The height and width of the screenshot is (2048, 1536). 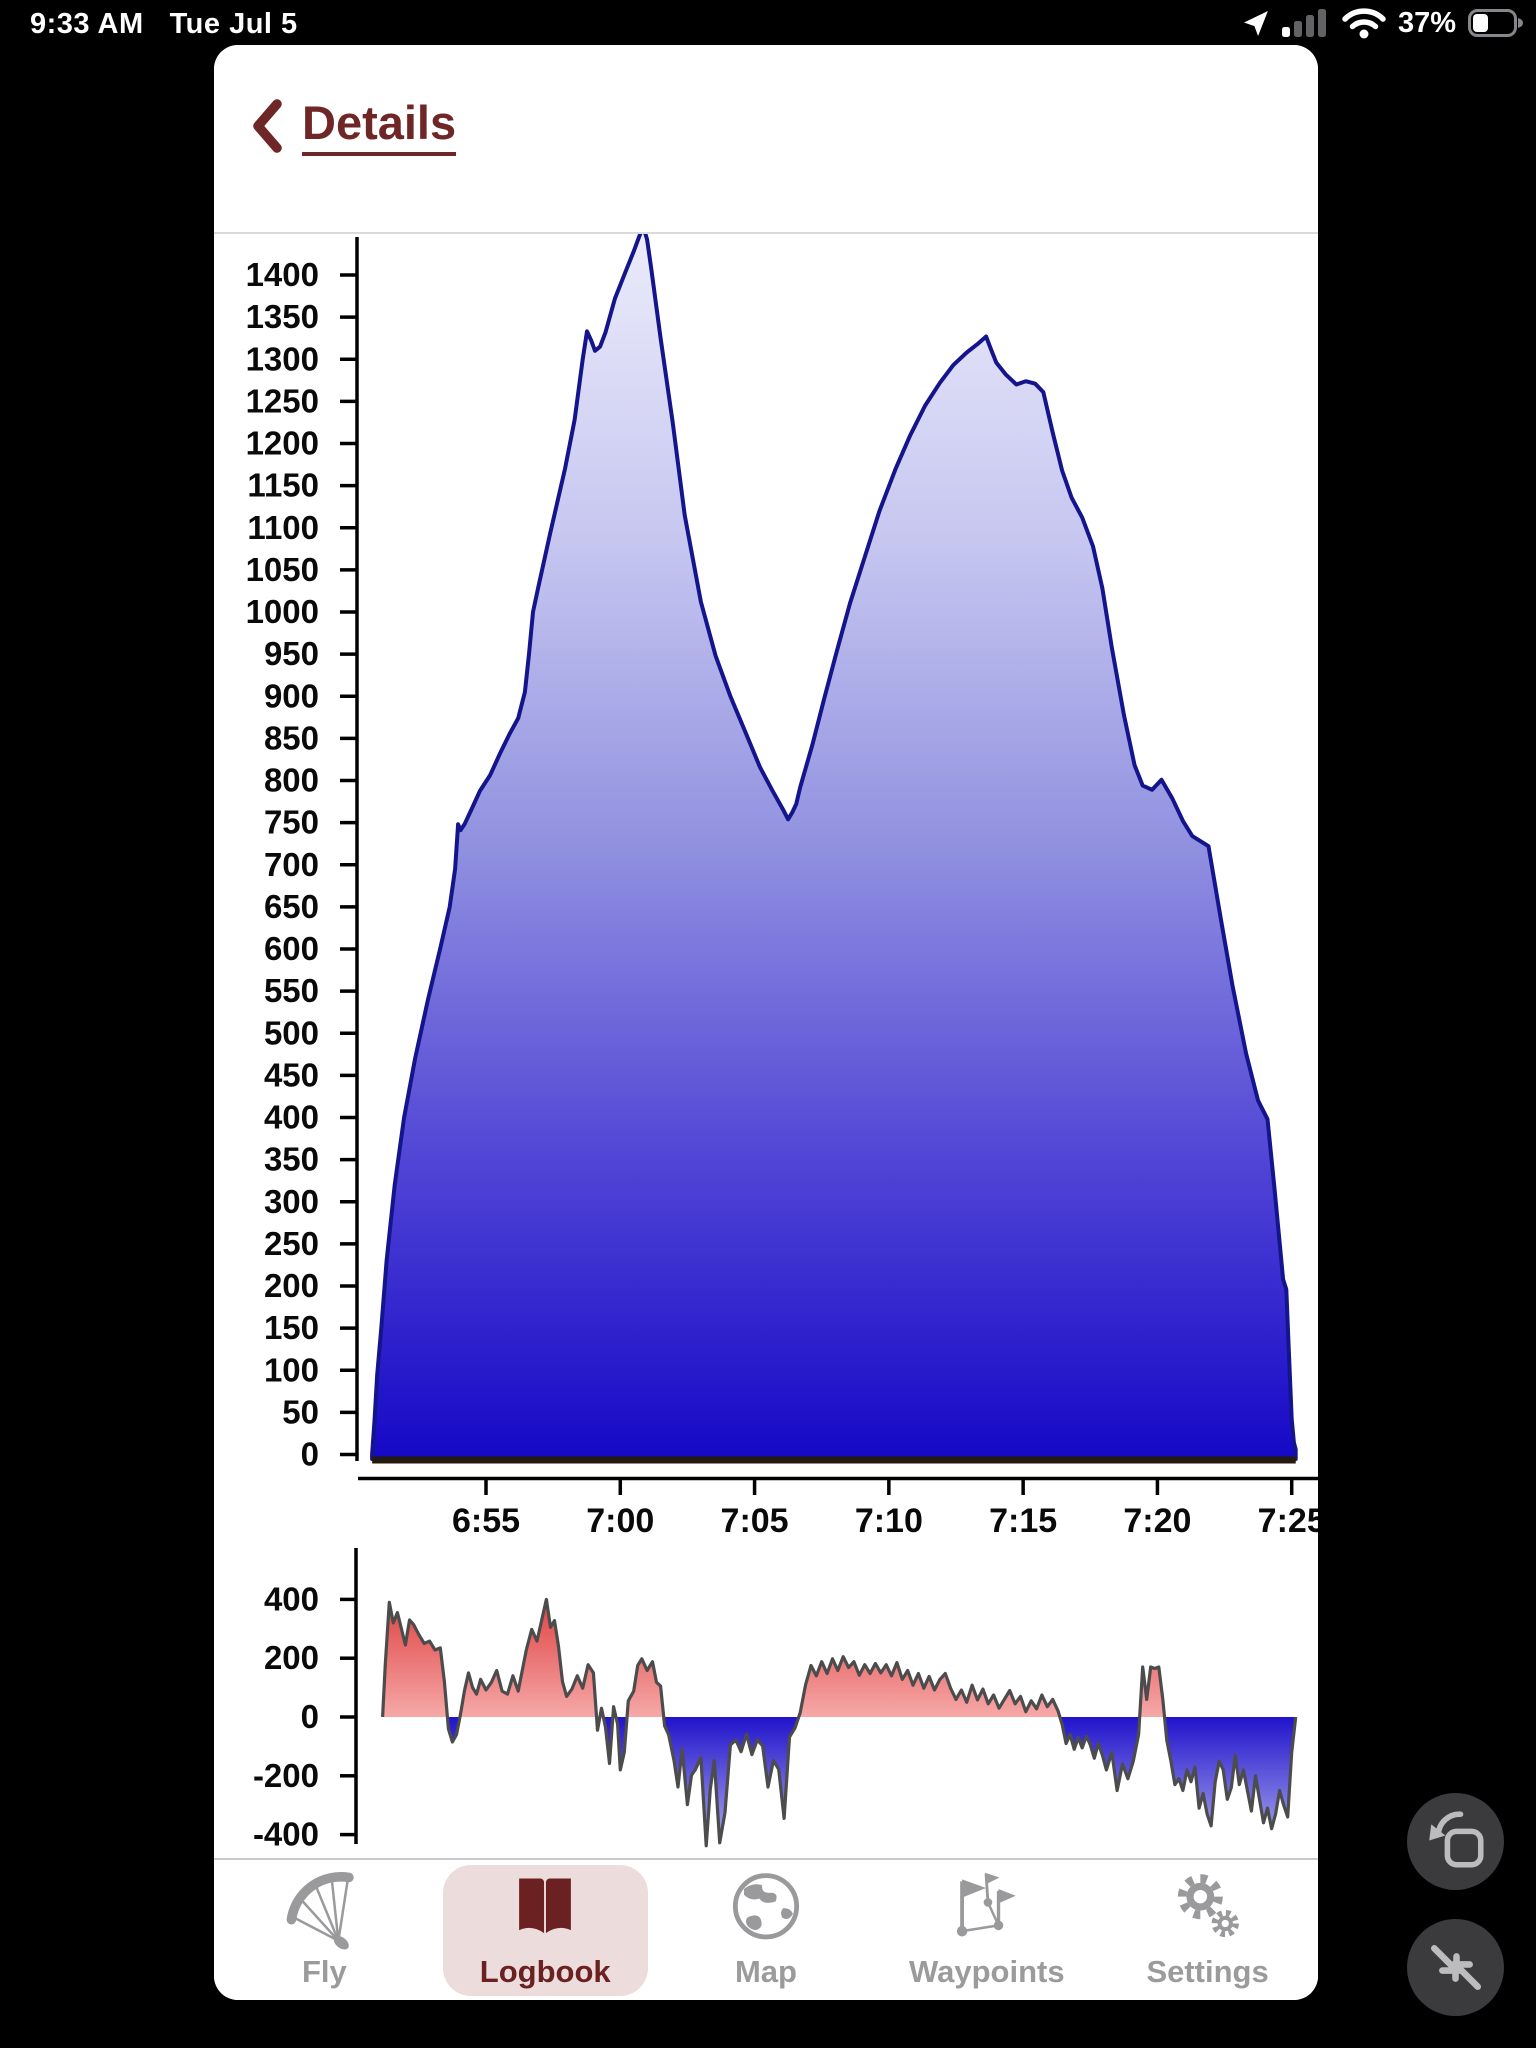 I want to click on tab-label-fly: Fly, so click(x=324, y=1971).